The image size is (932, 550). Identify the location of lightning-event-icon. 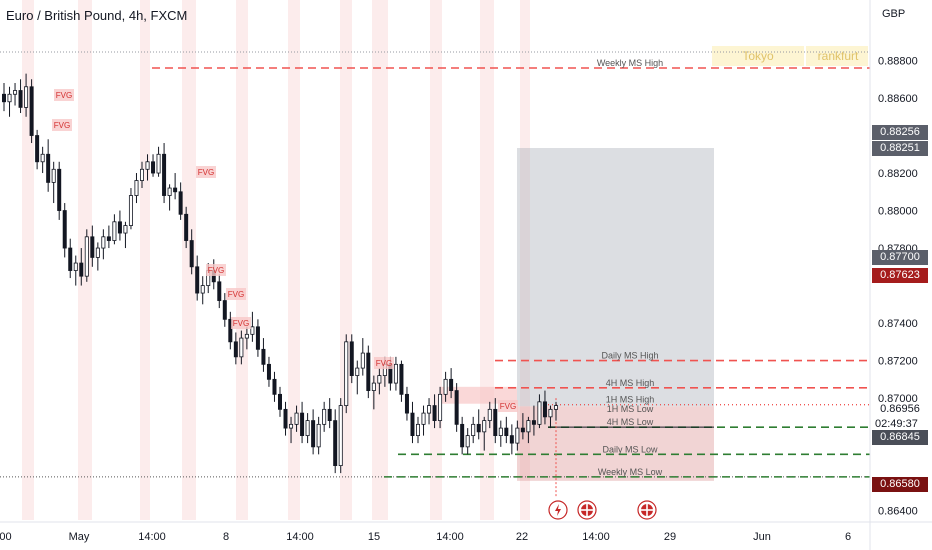
(558, 510).